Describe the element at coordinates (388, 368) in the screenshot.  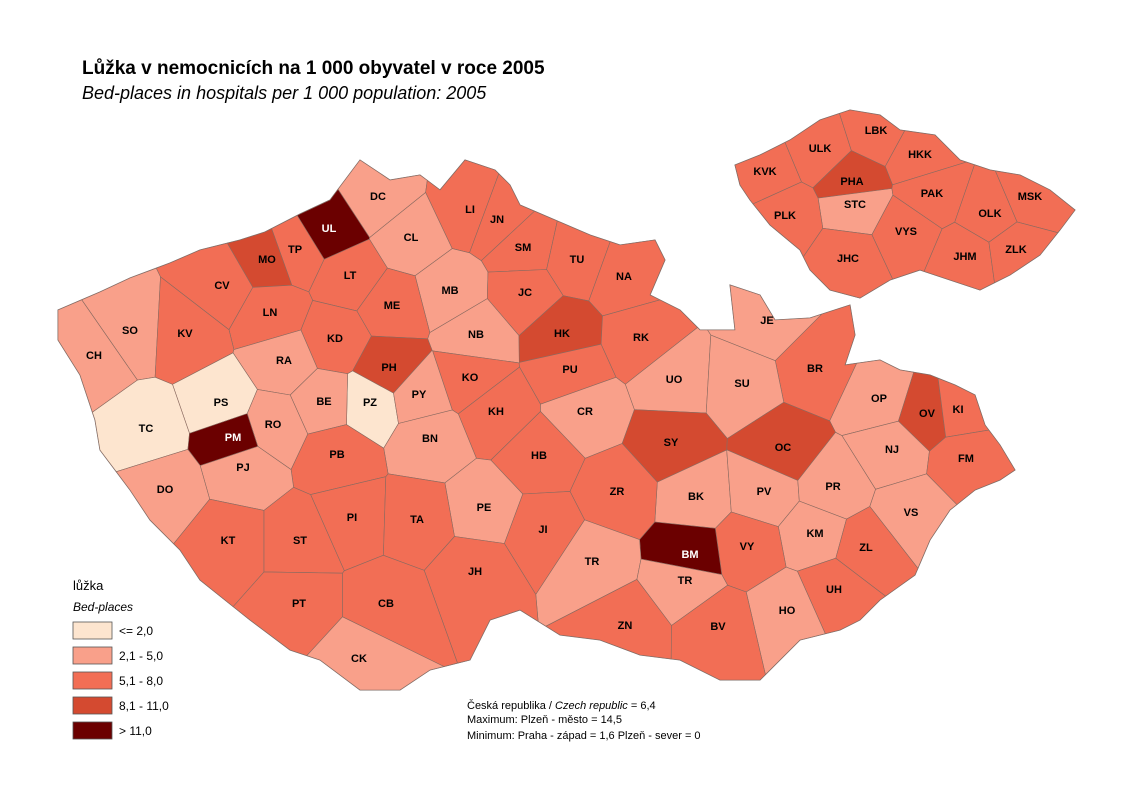
I see `area-label: PH` at that location.